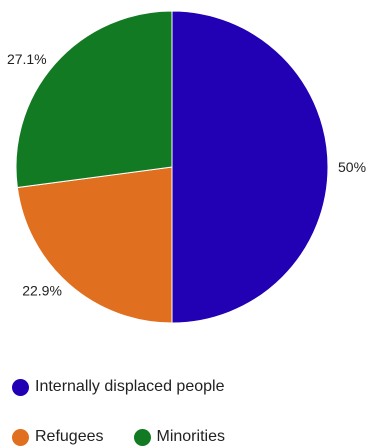 The image size is (374, 448). What do you see at coordinates (20, 437) in the screenshot?
I see `legend-swatch-refugees` at bounding box center [20, 437].